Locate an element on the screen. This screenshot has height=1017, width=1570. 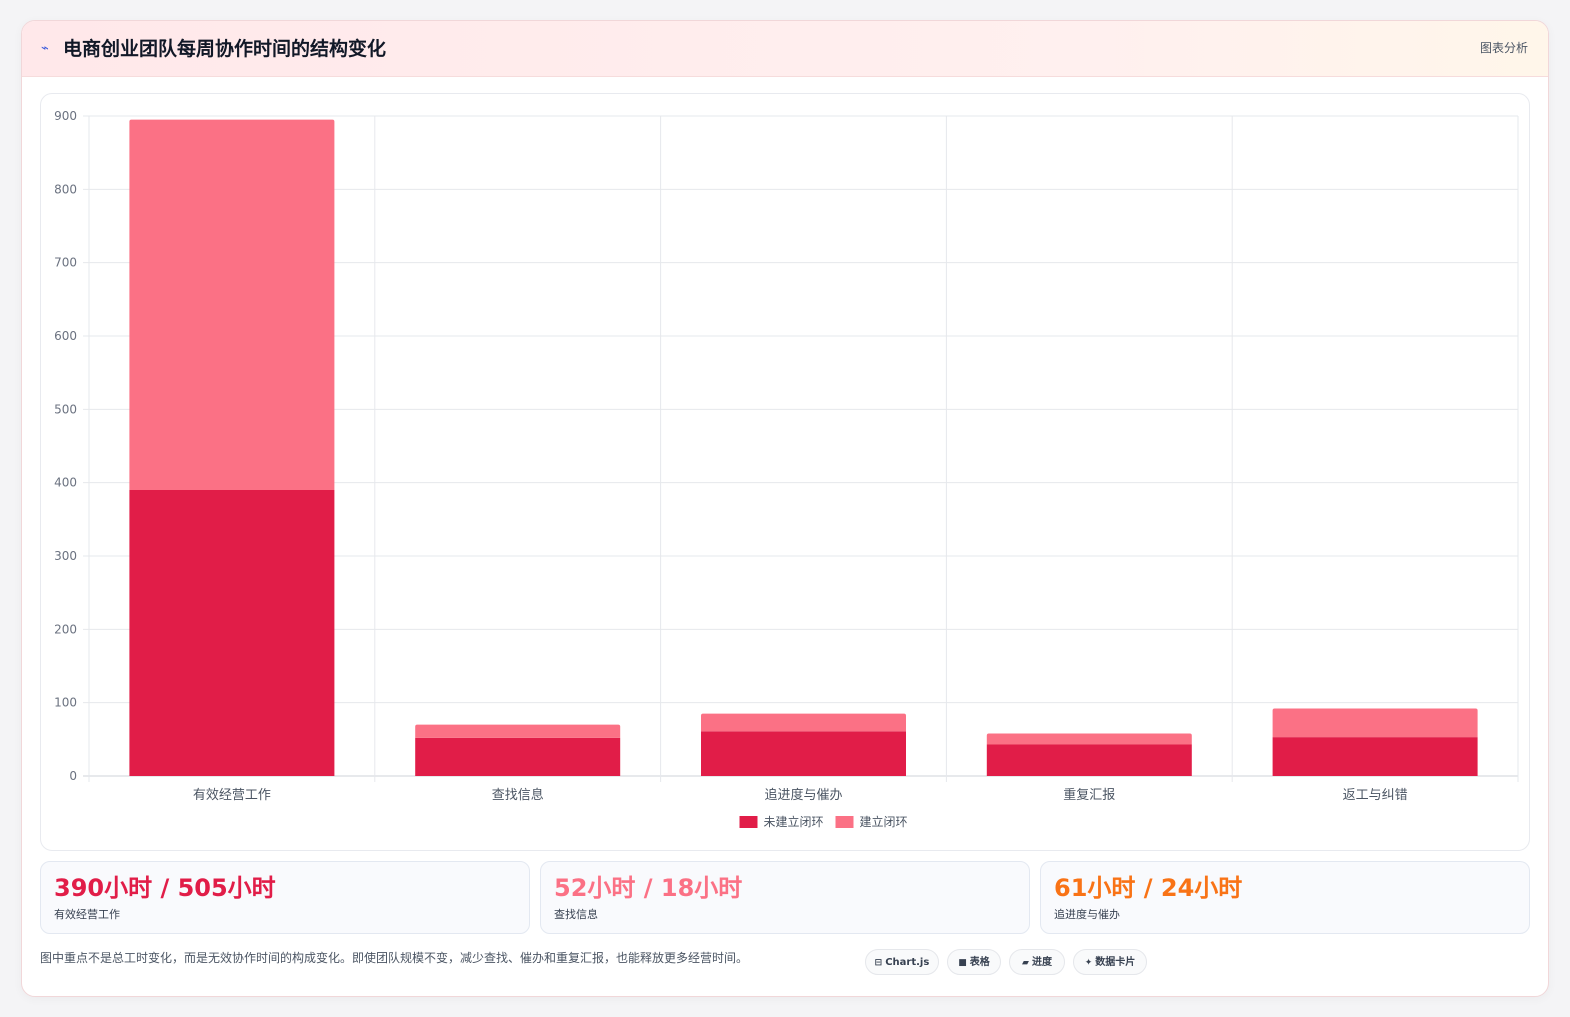
legend-label: 未建立闭环 is located at coordinates (794, 821).